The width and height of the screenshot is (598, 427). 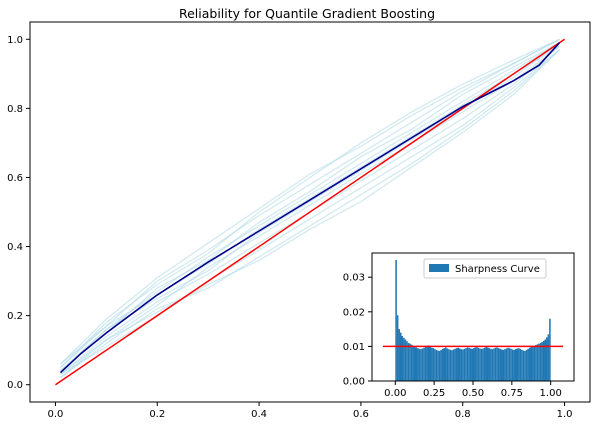 I want to click on inset-y-tick-label: 0.00, so click(x=354, y=382).